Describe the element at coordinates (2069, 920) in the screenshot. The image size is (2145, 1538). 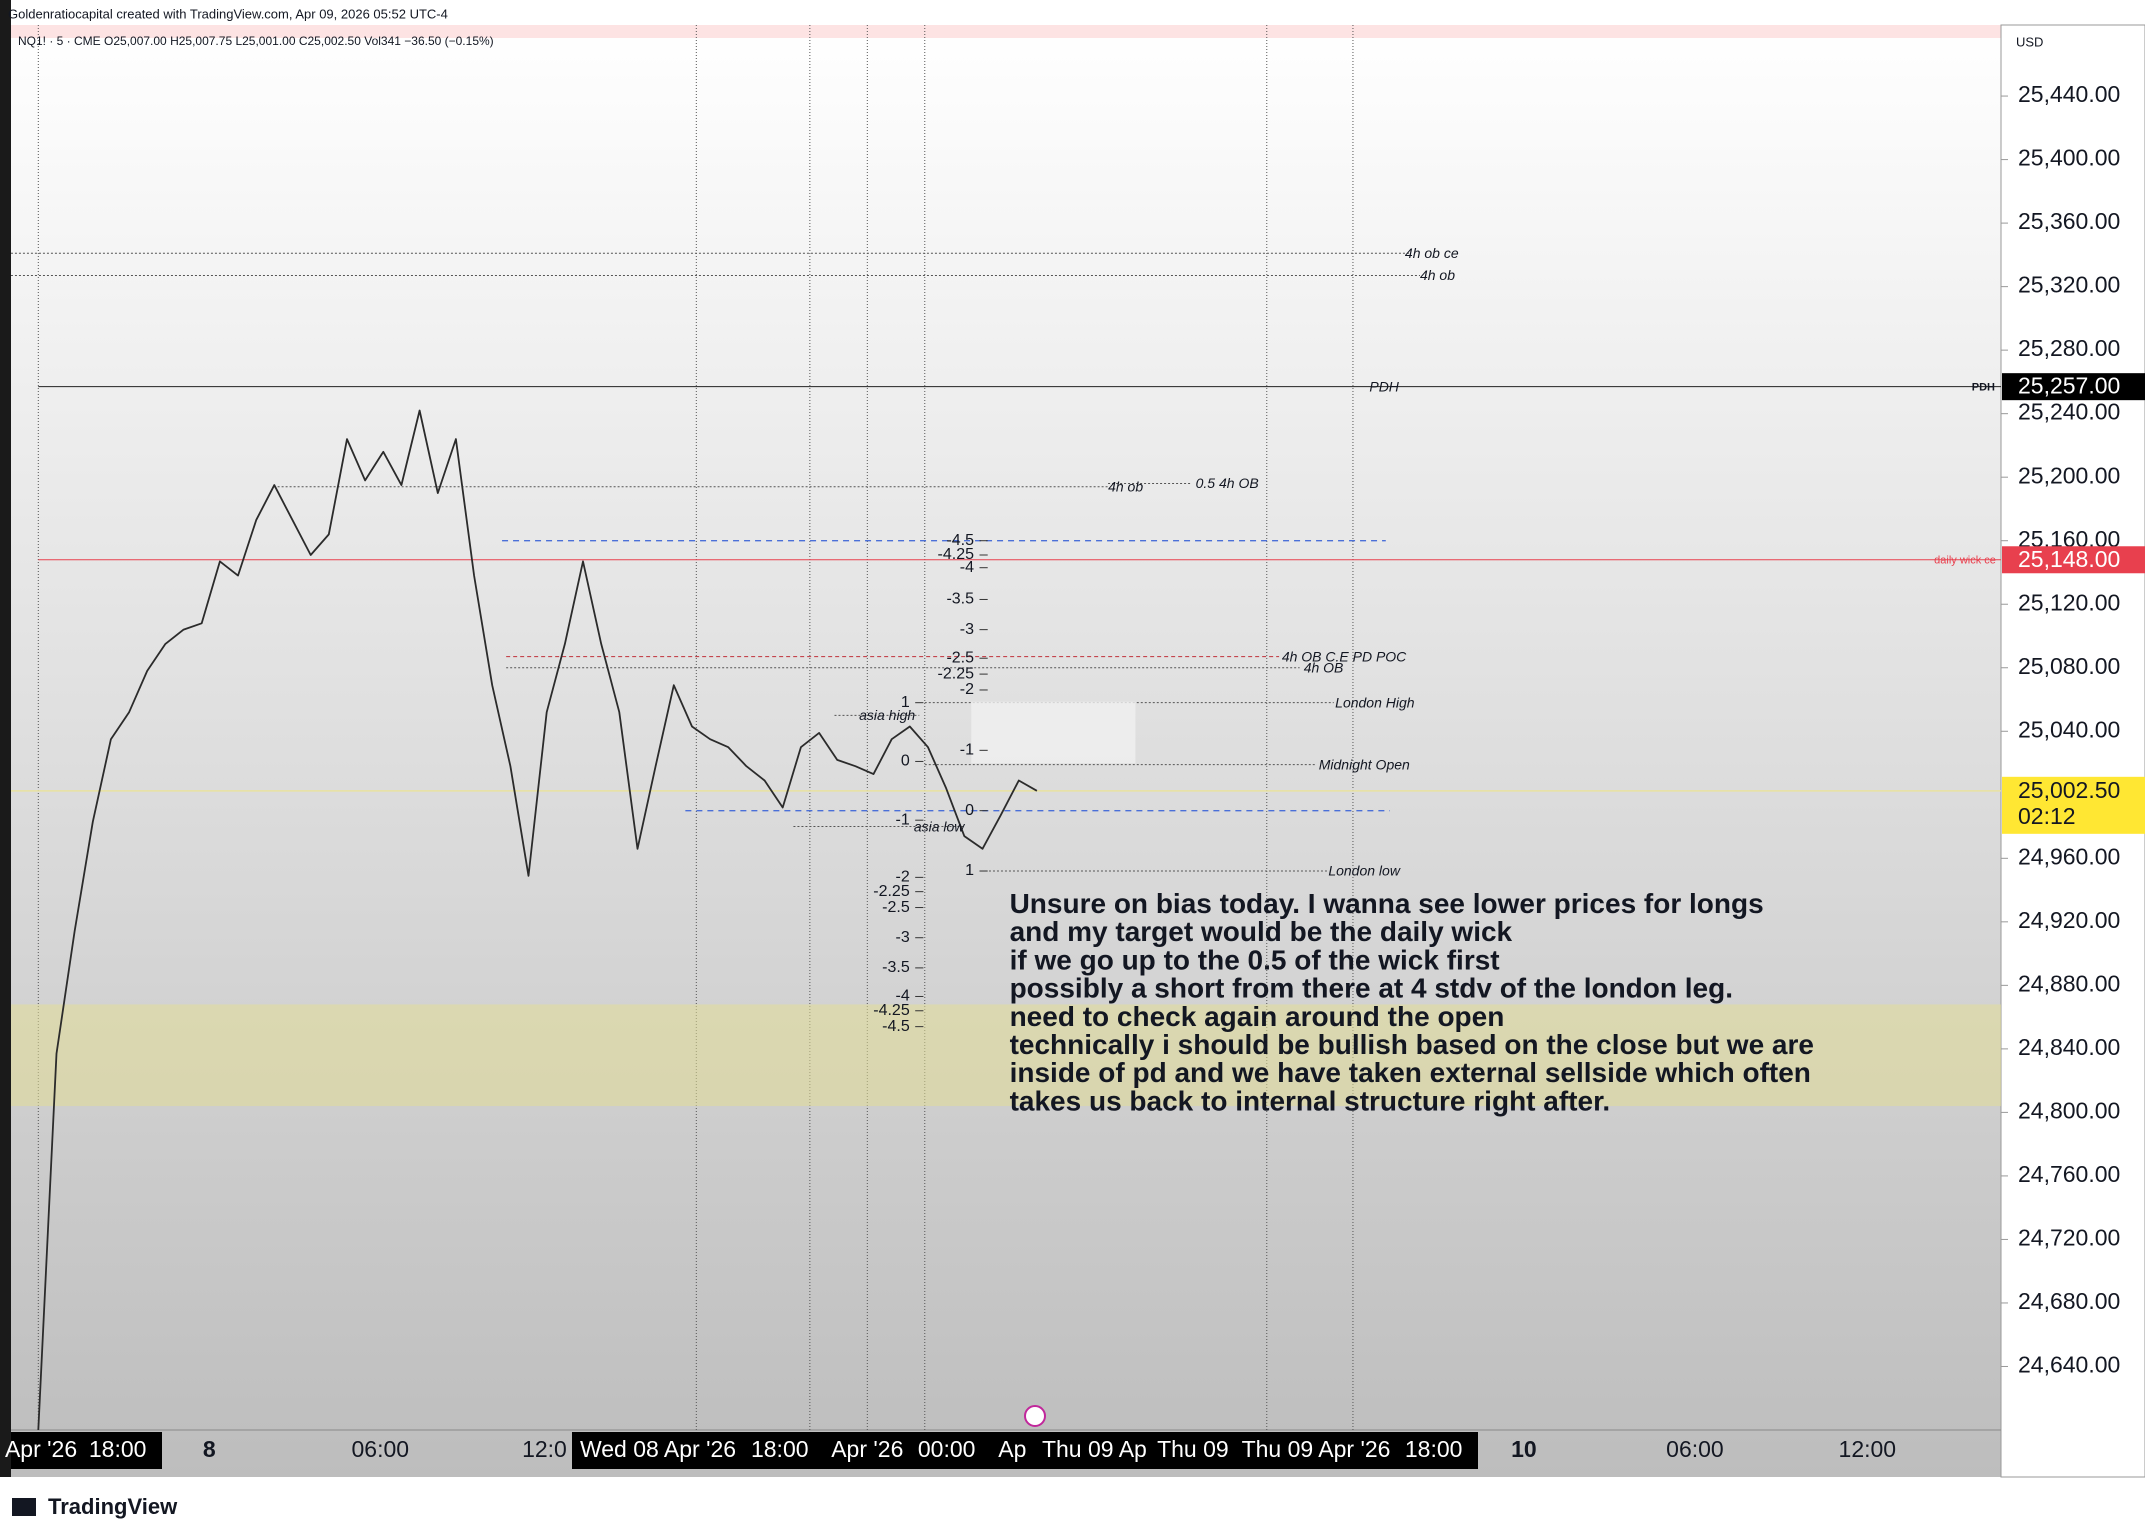
I see `y-tick-label: 24,920.00` at that location.